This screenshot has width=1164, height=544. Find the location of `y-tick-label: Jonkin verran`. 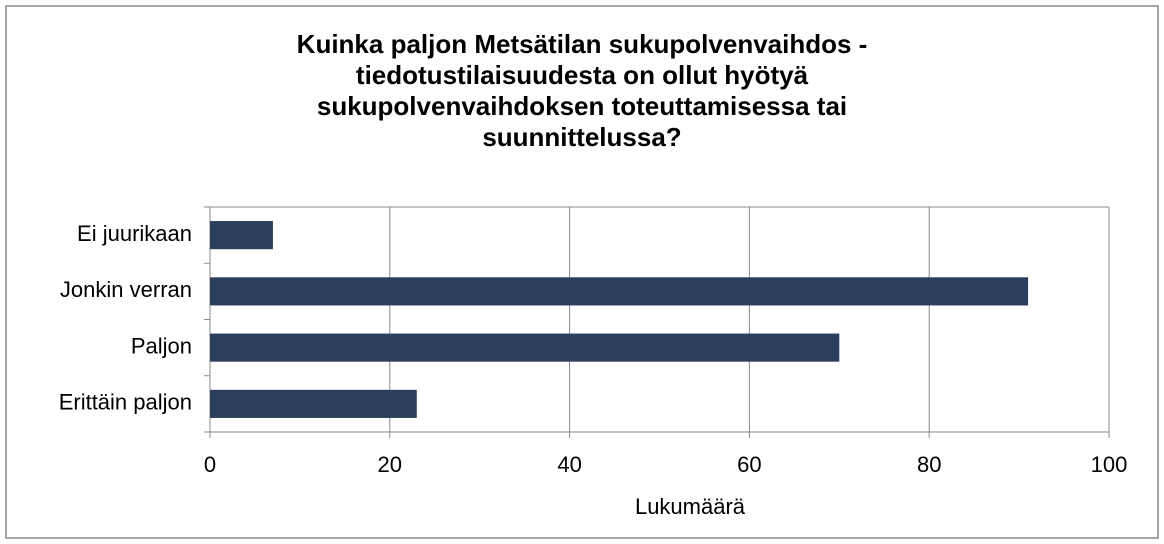

y-tick-label: Jonkin verran is located at coordinates (126, 289).